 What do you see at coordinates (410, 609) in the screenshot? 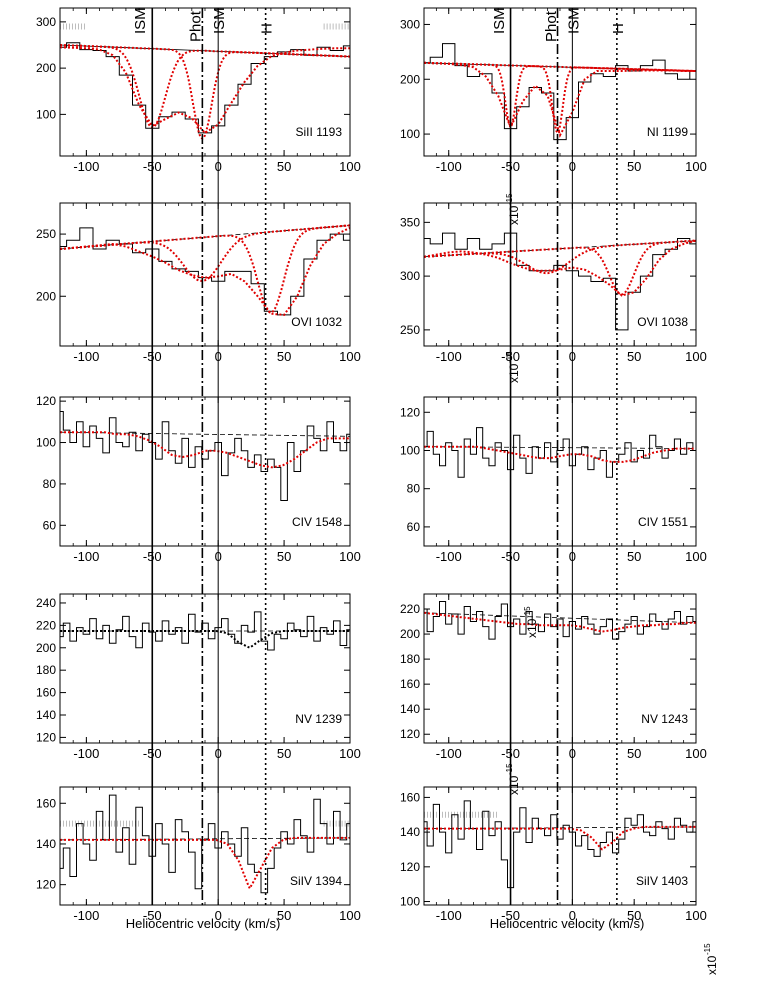
I see `y-tick-label: 220` at bounding box center [410, 609].